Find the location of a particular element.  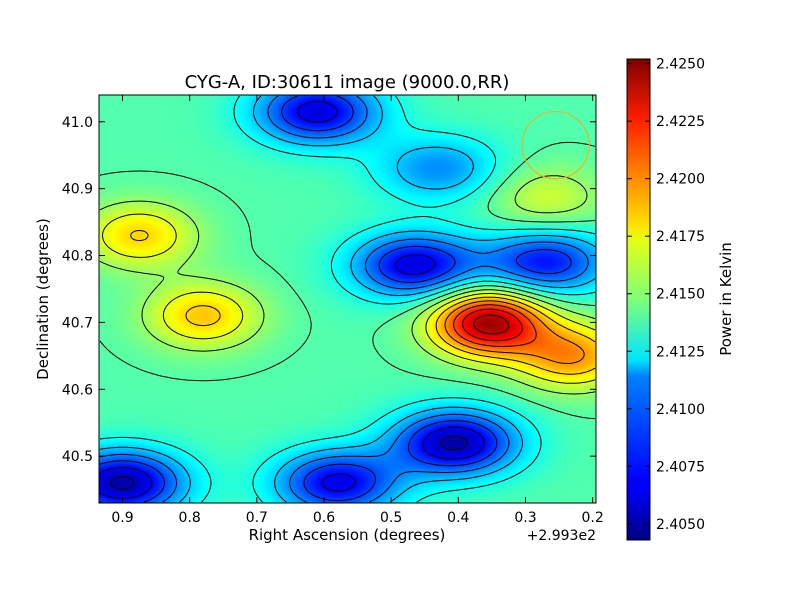

x-tick-label: 0.9 is located at coordinates (122, 518).